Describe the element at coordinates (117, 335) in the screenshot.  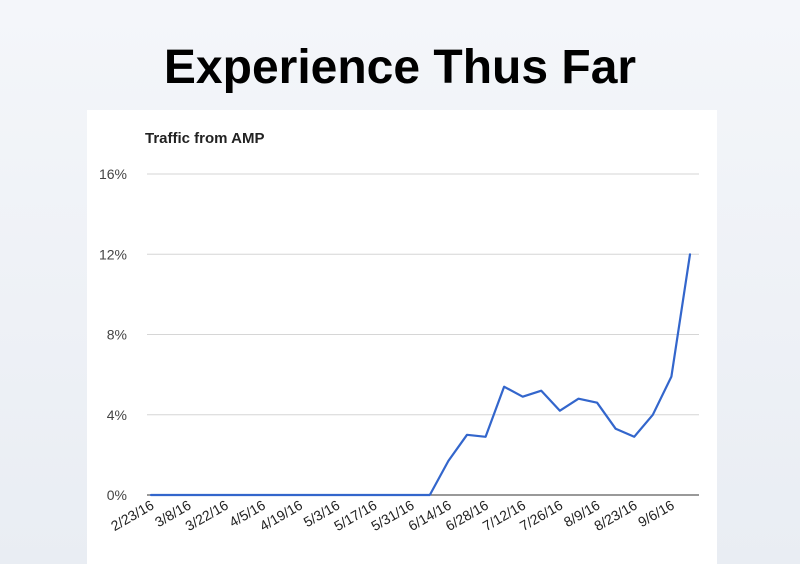
I see `y-tick-label: 8%` at that location.